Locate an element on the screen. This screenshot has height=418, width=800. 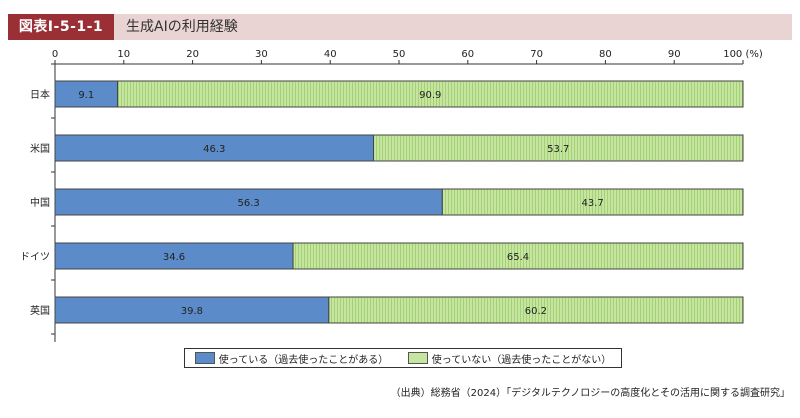
bar-data-label: 9.1 is located at coordinates (86, 95).